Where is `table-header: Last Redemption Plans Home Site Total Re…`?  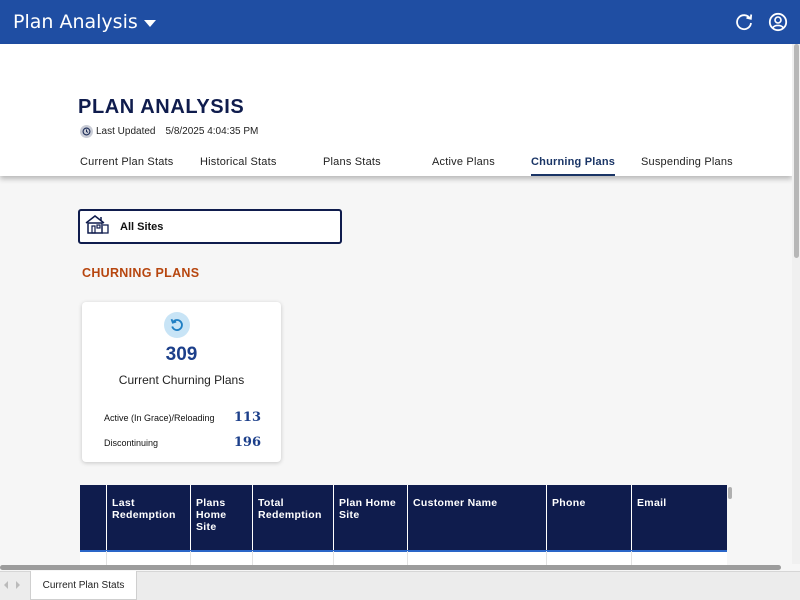 table-header: Last Redemption Plans Home Site Total Re… is located at coordinates (403, 518).